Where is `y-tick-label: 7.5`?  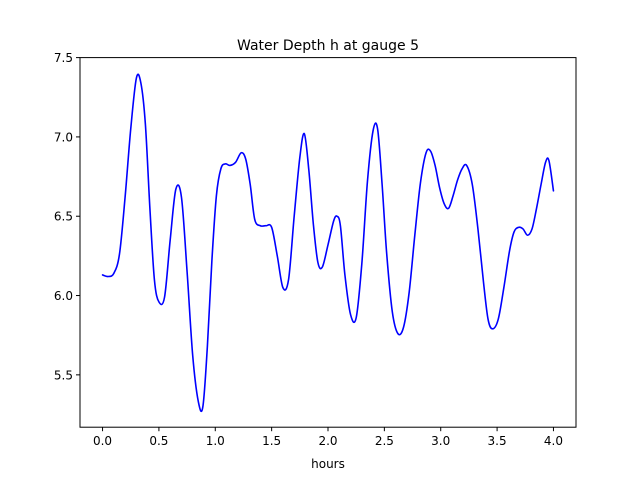
y-tick-label: 7.5 is located at coordinates (63, 58).